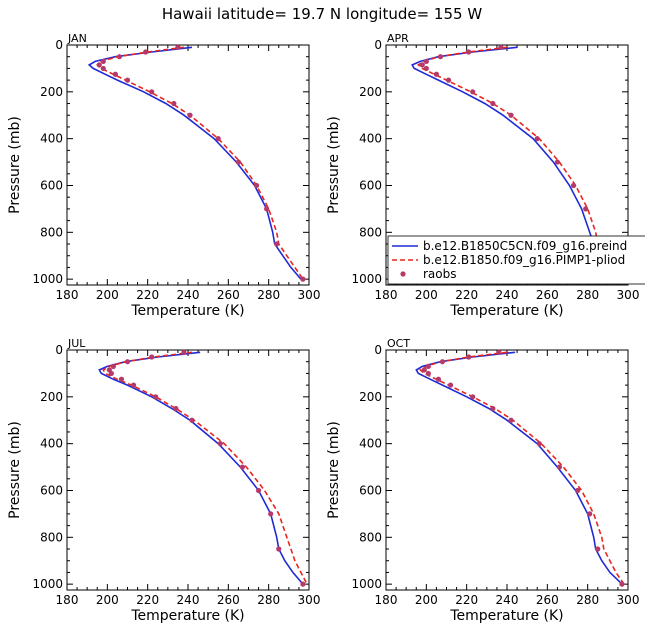  I want to click on panel-label: OCT, so click(398, 343).